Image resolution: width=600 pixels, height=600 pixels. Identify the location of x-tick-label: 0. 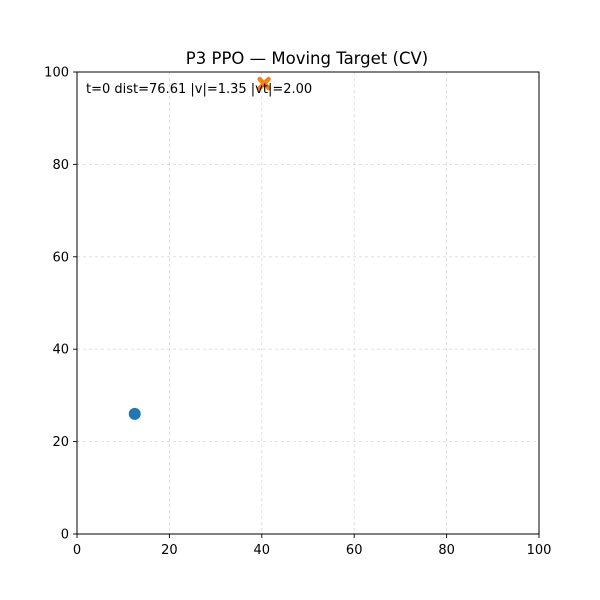
(77, 550).